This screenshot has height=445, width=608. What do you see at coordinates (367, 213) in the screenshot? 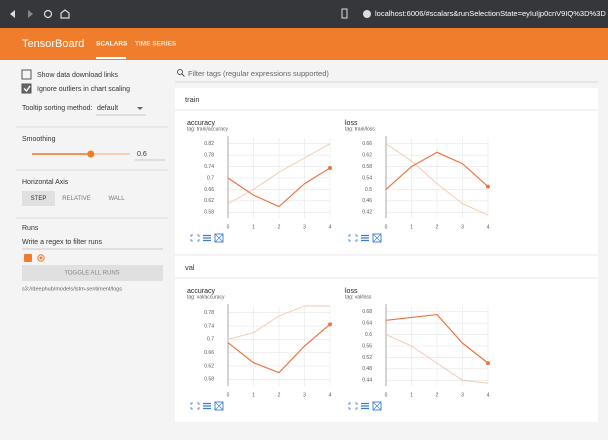
I see `y-tick-label: 0.42` at bounding box center [367, 213].